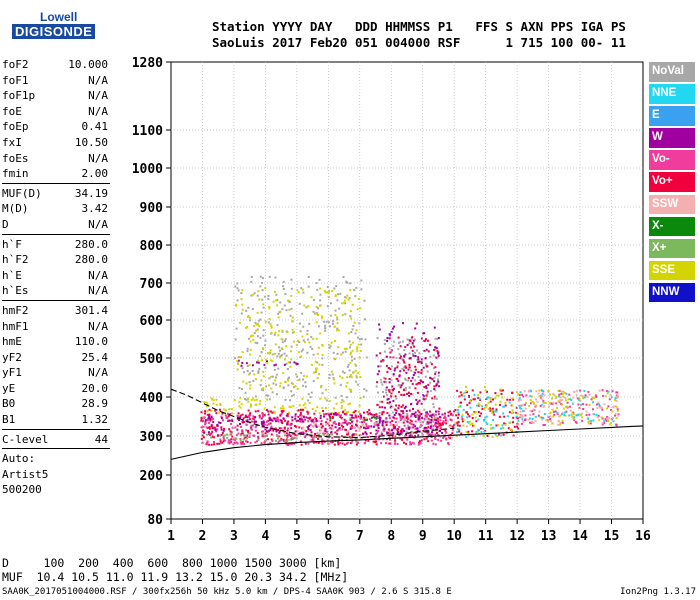 The width and height of the screenshot is (700, 600). What do you see at coordinates (147, 63) in the screenshot?
I see `y-tick-label: 1280` at bounding box center [147, 63].